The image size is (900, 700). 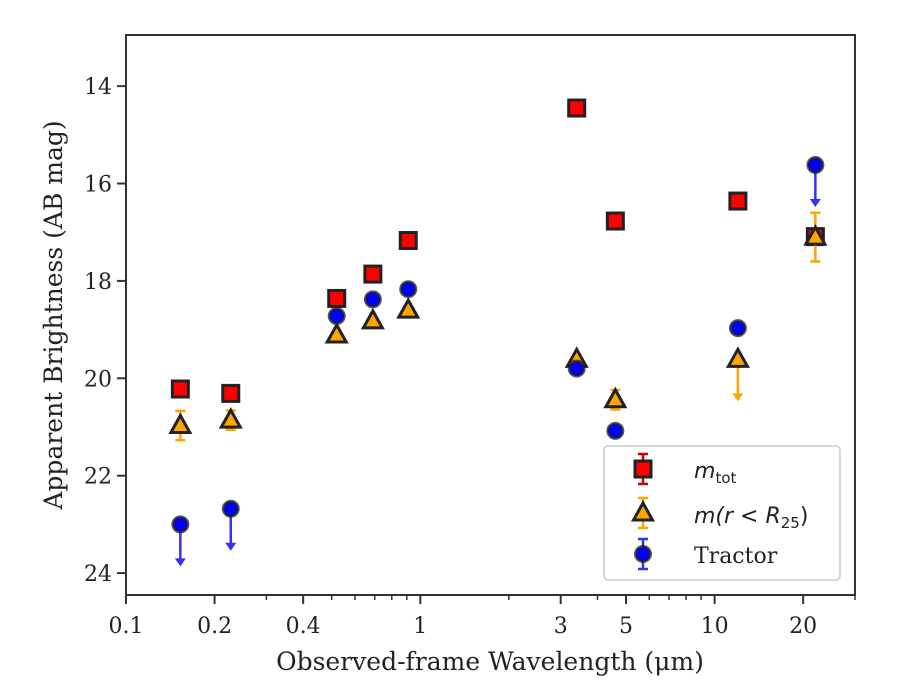 I want to click on x-tick-label: 3, so click(x=561, y=626).